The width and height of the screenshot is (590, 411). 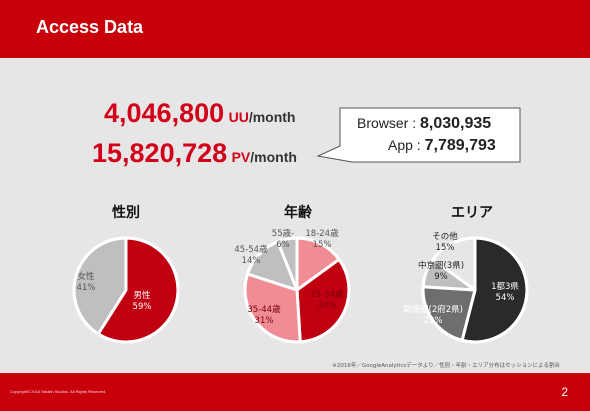 What do you see at coordinates (251, 255) in the screenshot?
I see `pie-1-label-3: 45-54歳 14%` at bounding box center [251, 255].